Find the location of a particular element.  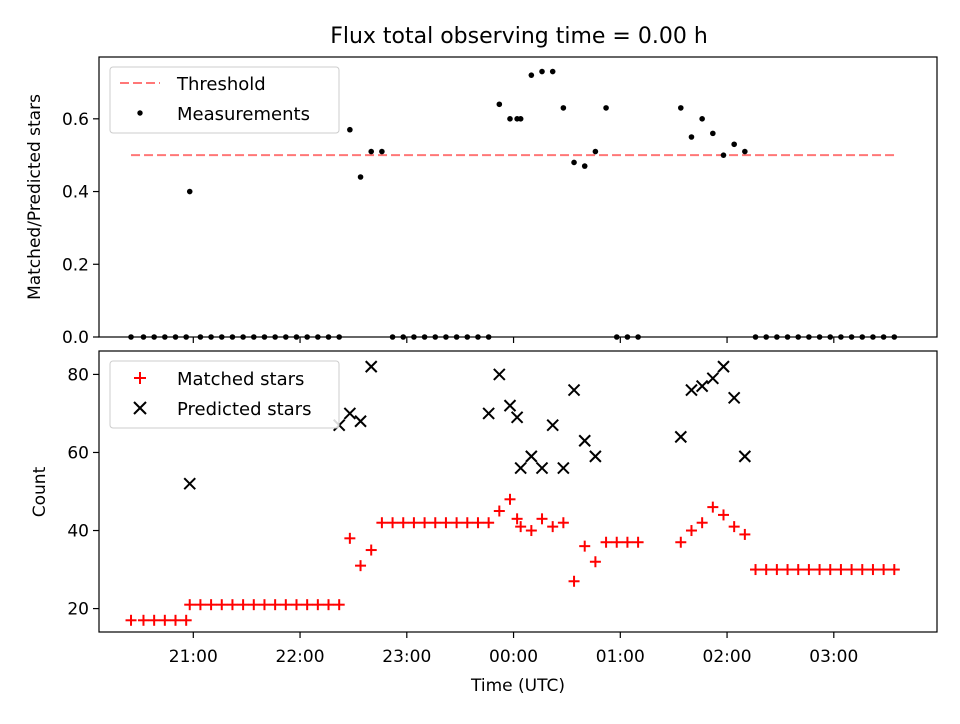

ratio-y-tick-label: 0.6 is located at coordinates (75, 120).